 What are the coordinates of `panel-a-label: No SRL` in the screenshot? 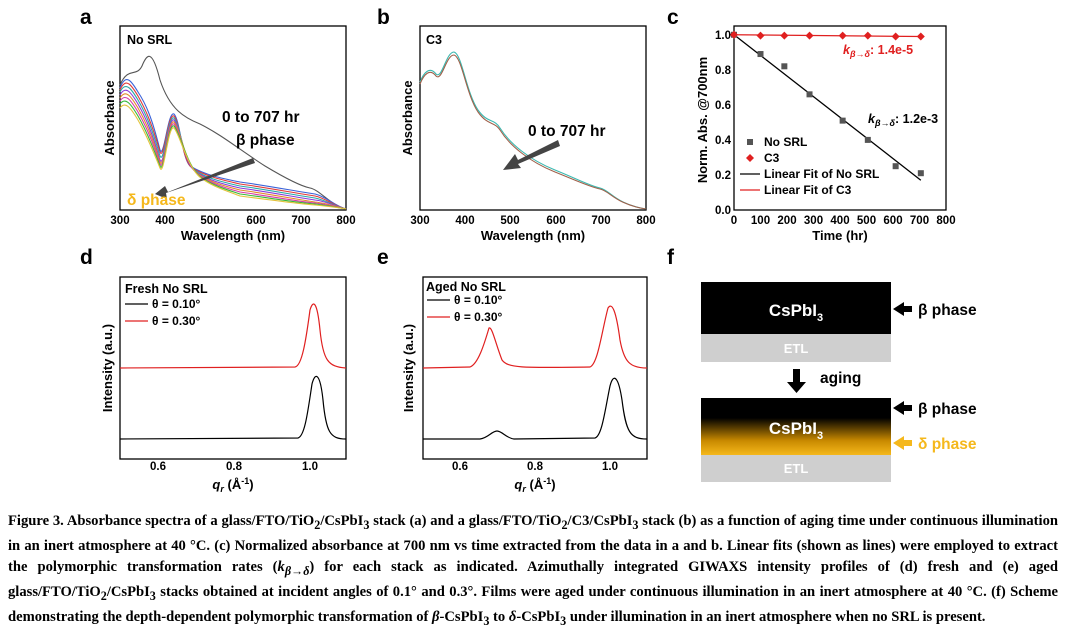 It's located at (150, 40).